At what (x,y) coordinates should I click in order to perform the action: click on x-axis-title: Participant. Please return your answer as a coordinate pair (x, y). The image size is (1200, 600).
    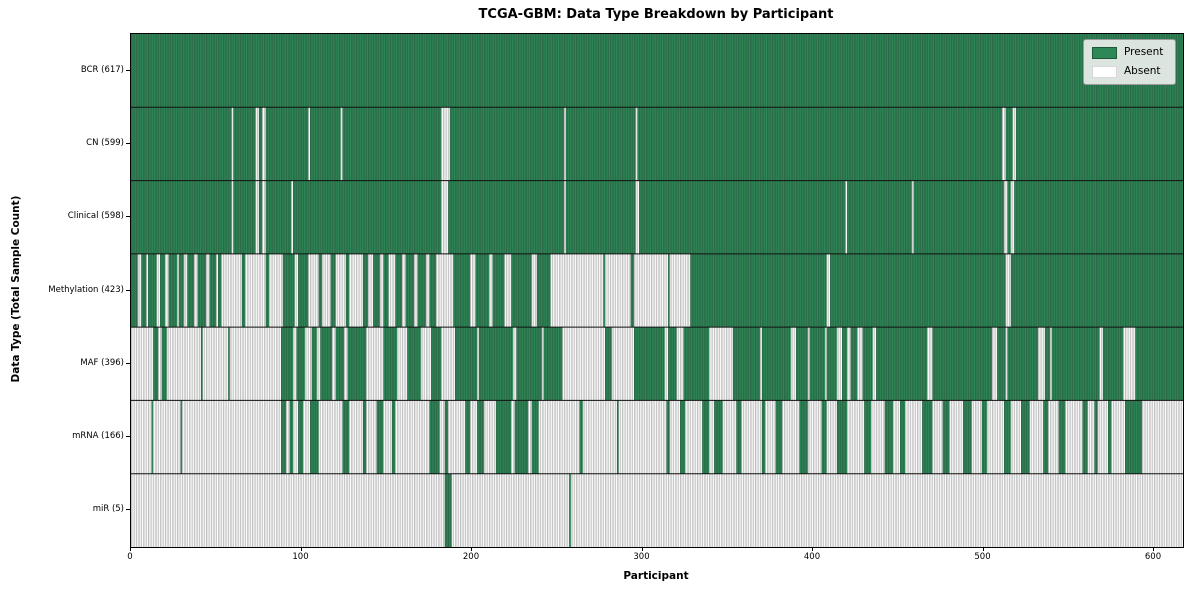
    Looking at the image, I should click on (656, 576).